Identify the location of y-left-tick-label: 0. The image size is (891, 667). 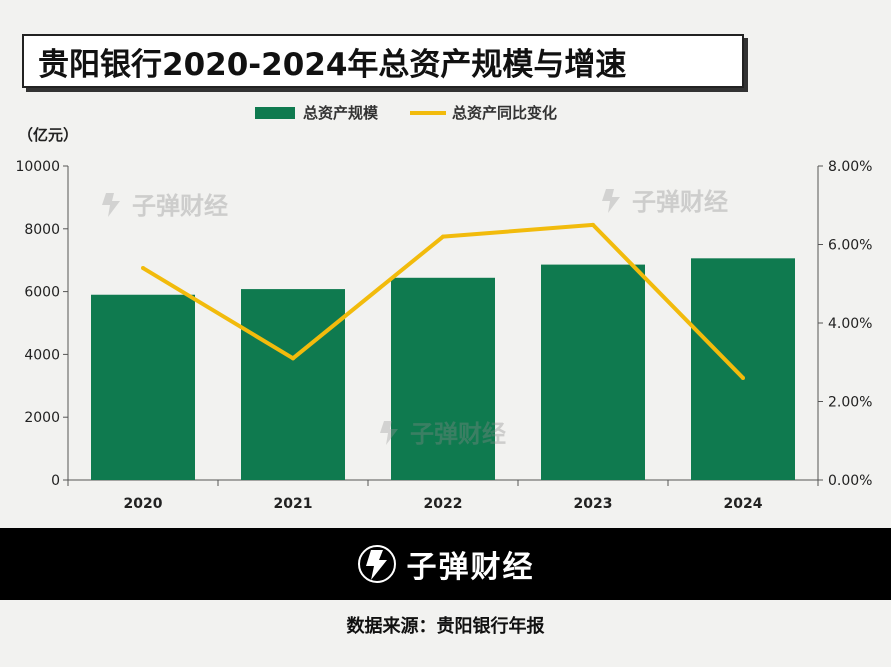
(55, 481).